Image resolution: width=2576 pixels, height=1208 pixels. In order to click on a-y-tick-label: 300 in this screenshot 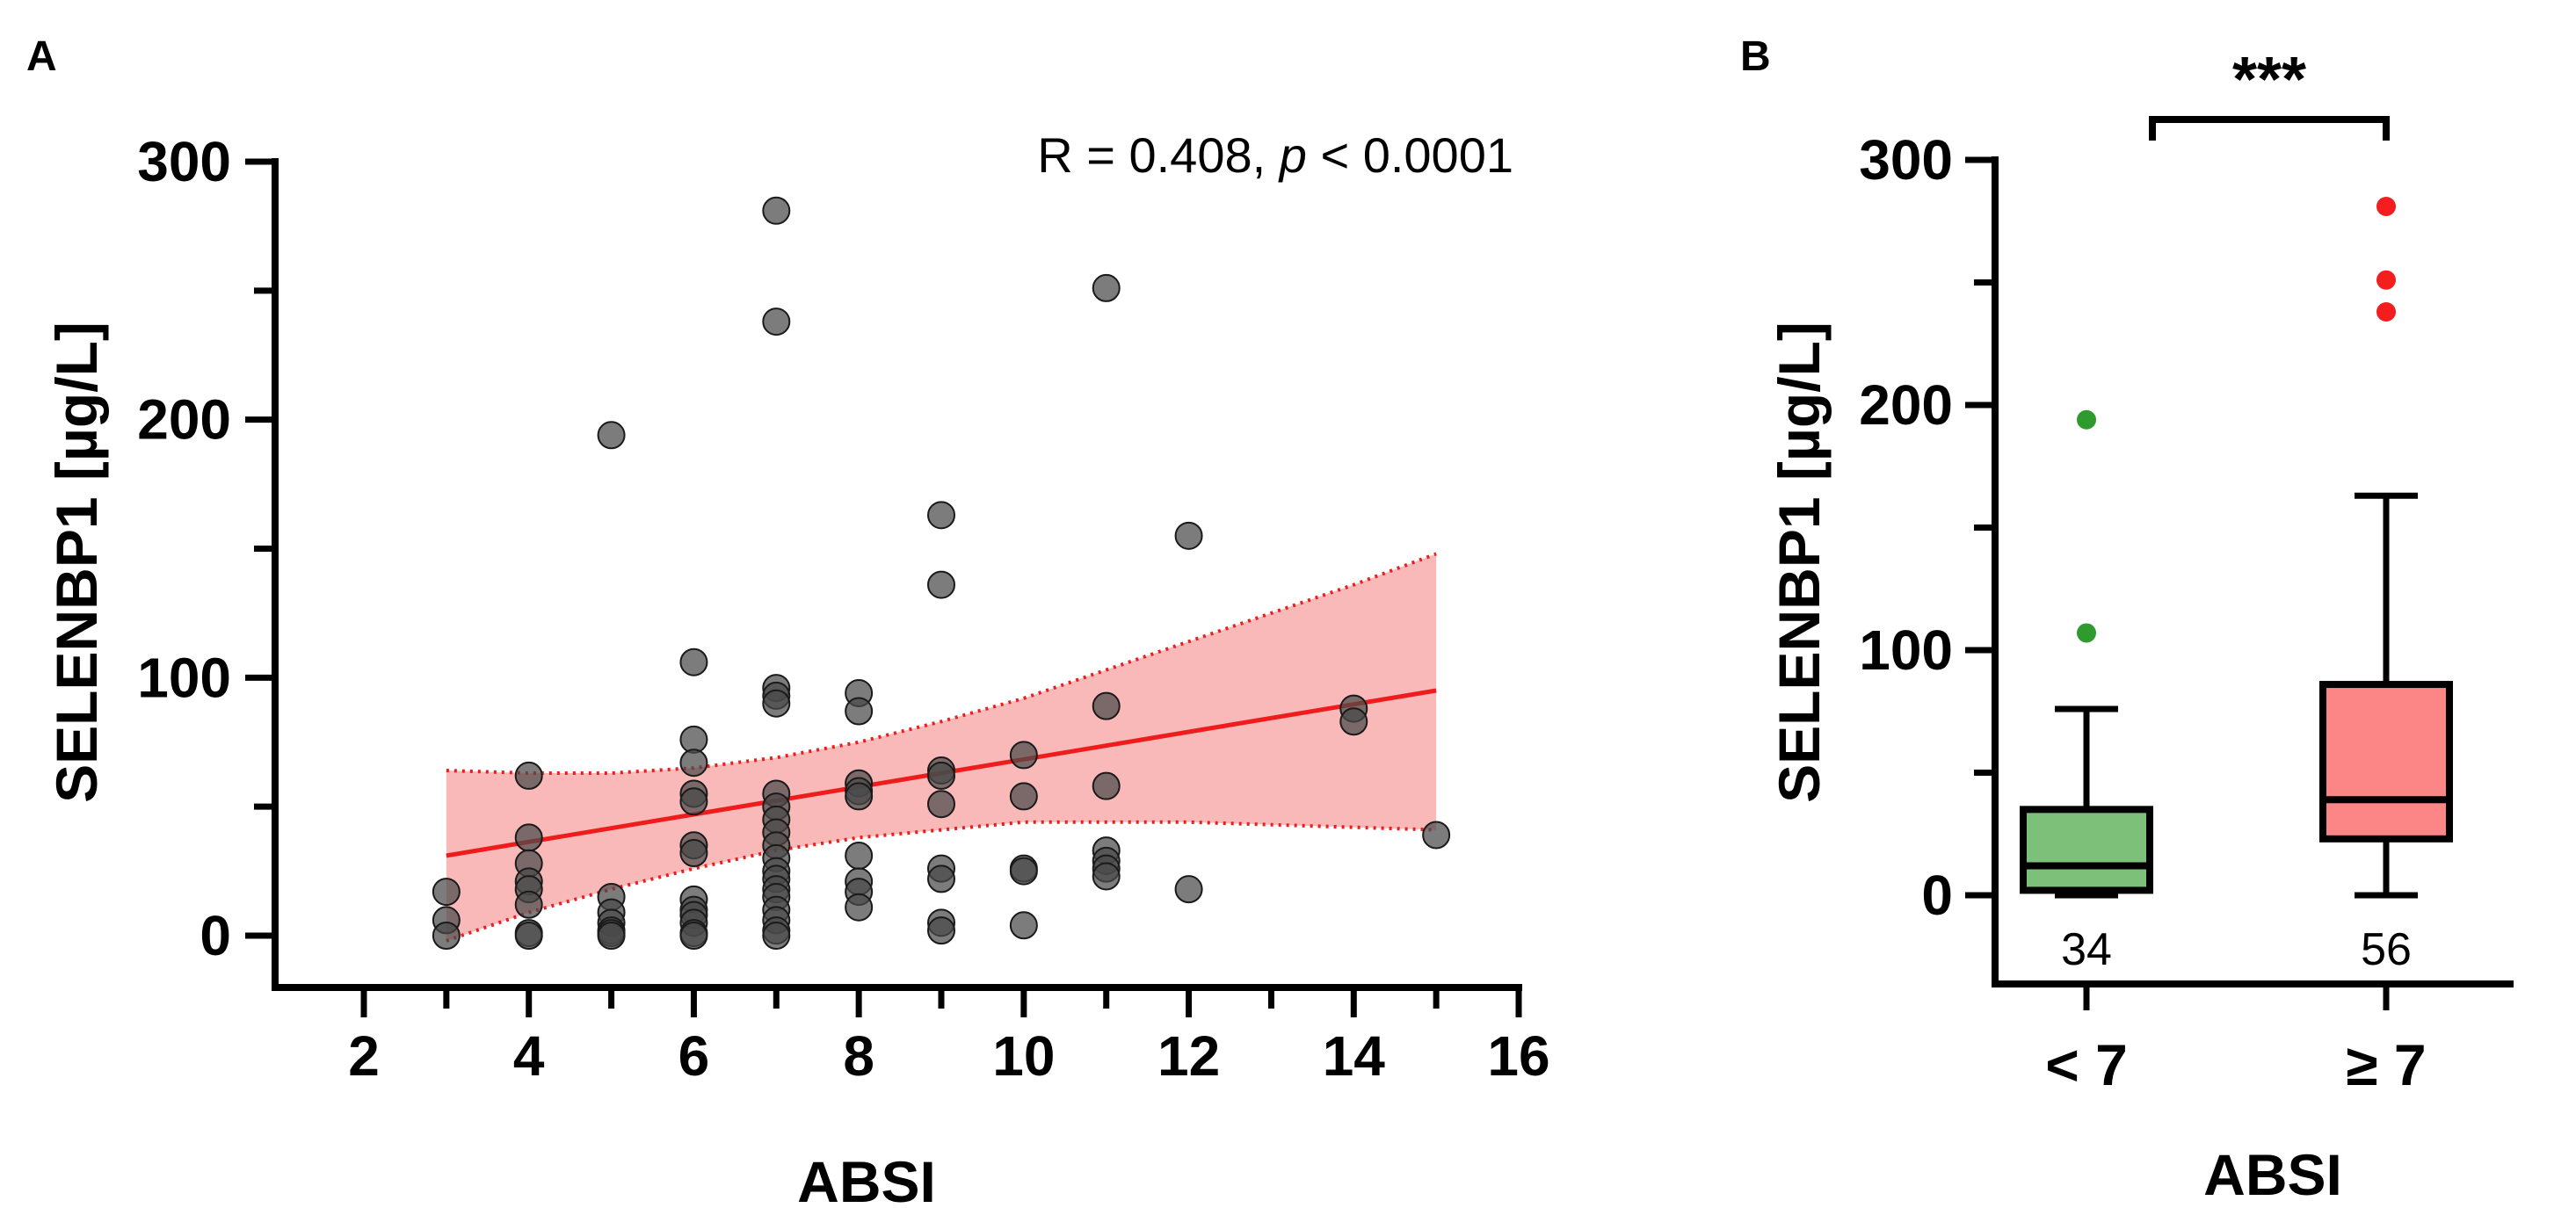, I will do `click(184, 162)`.